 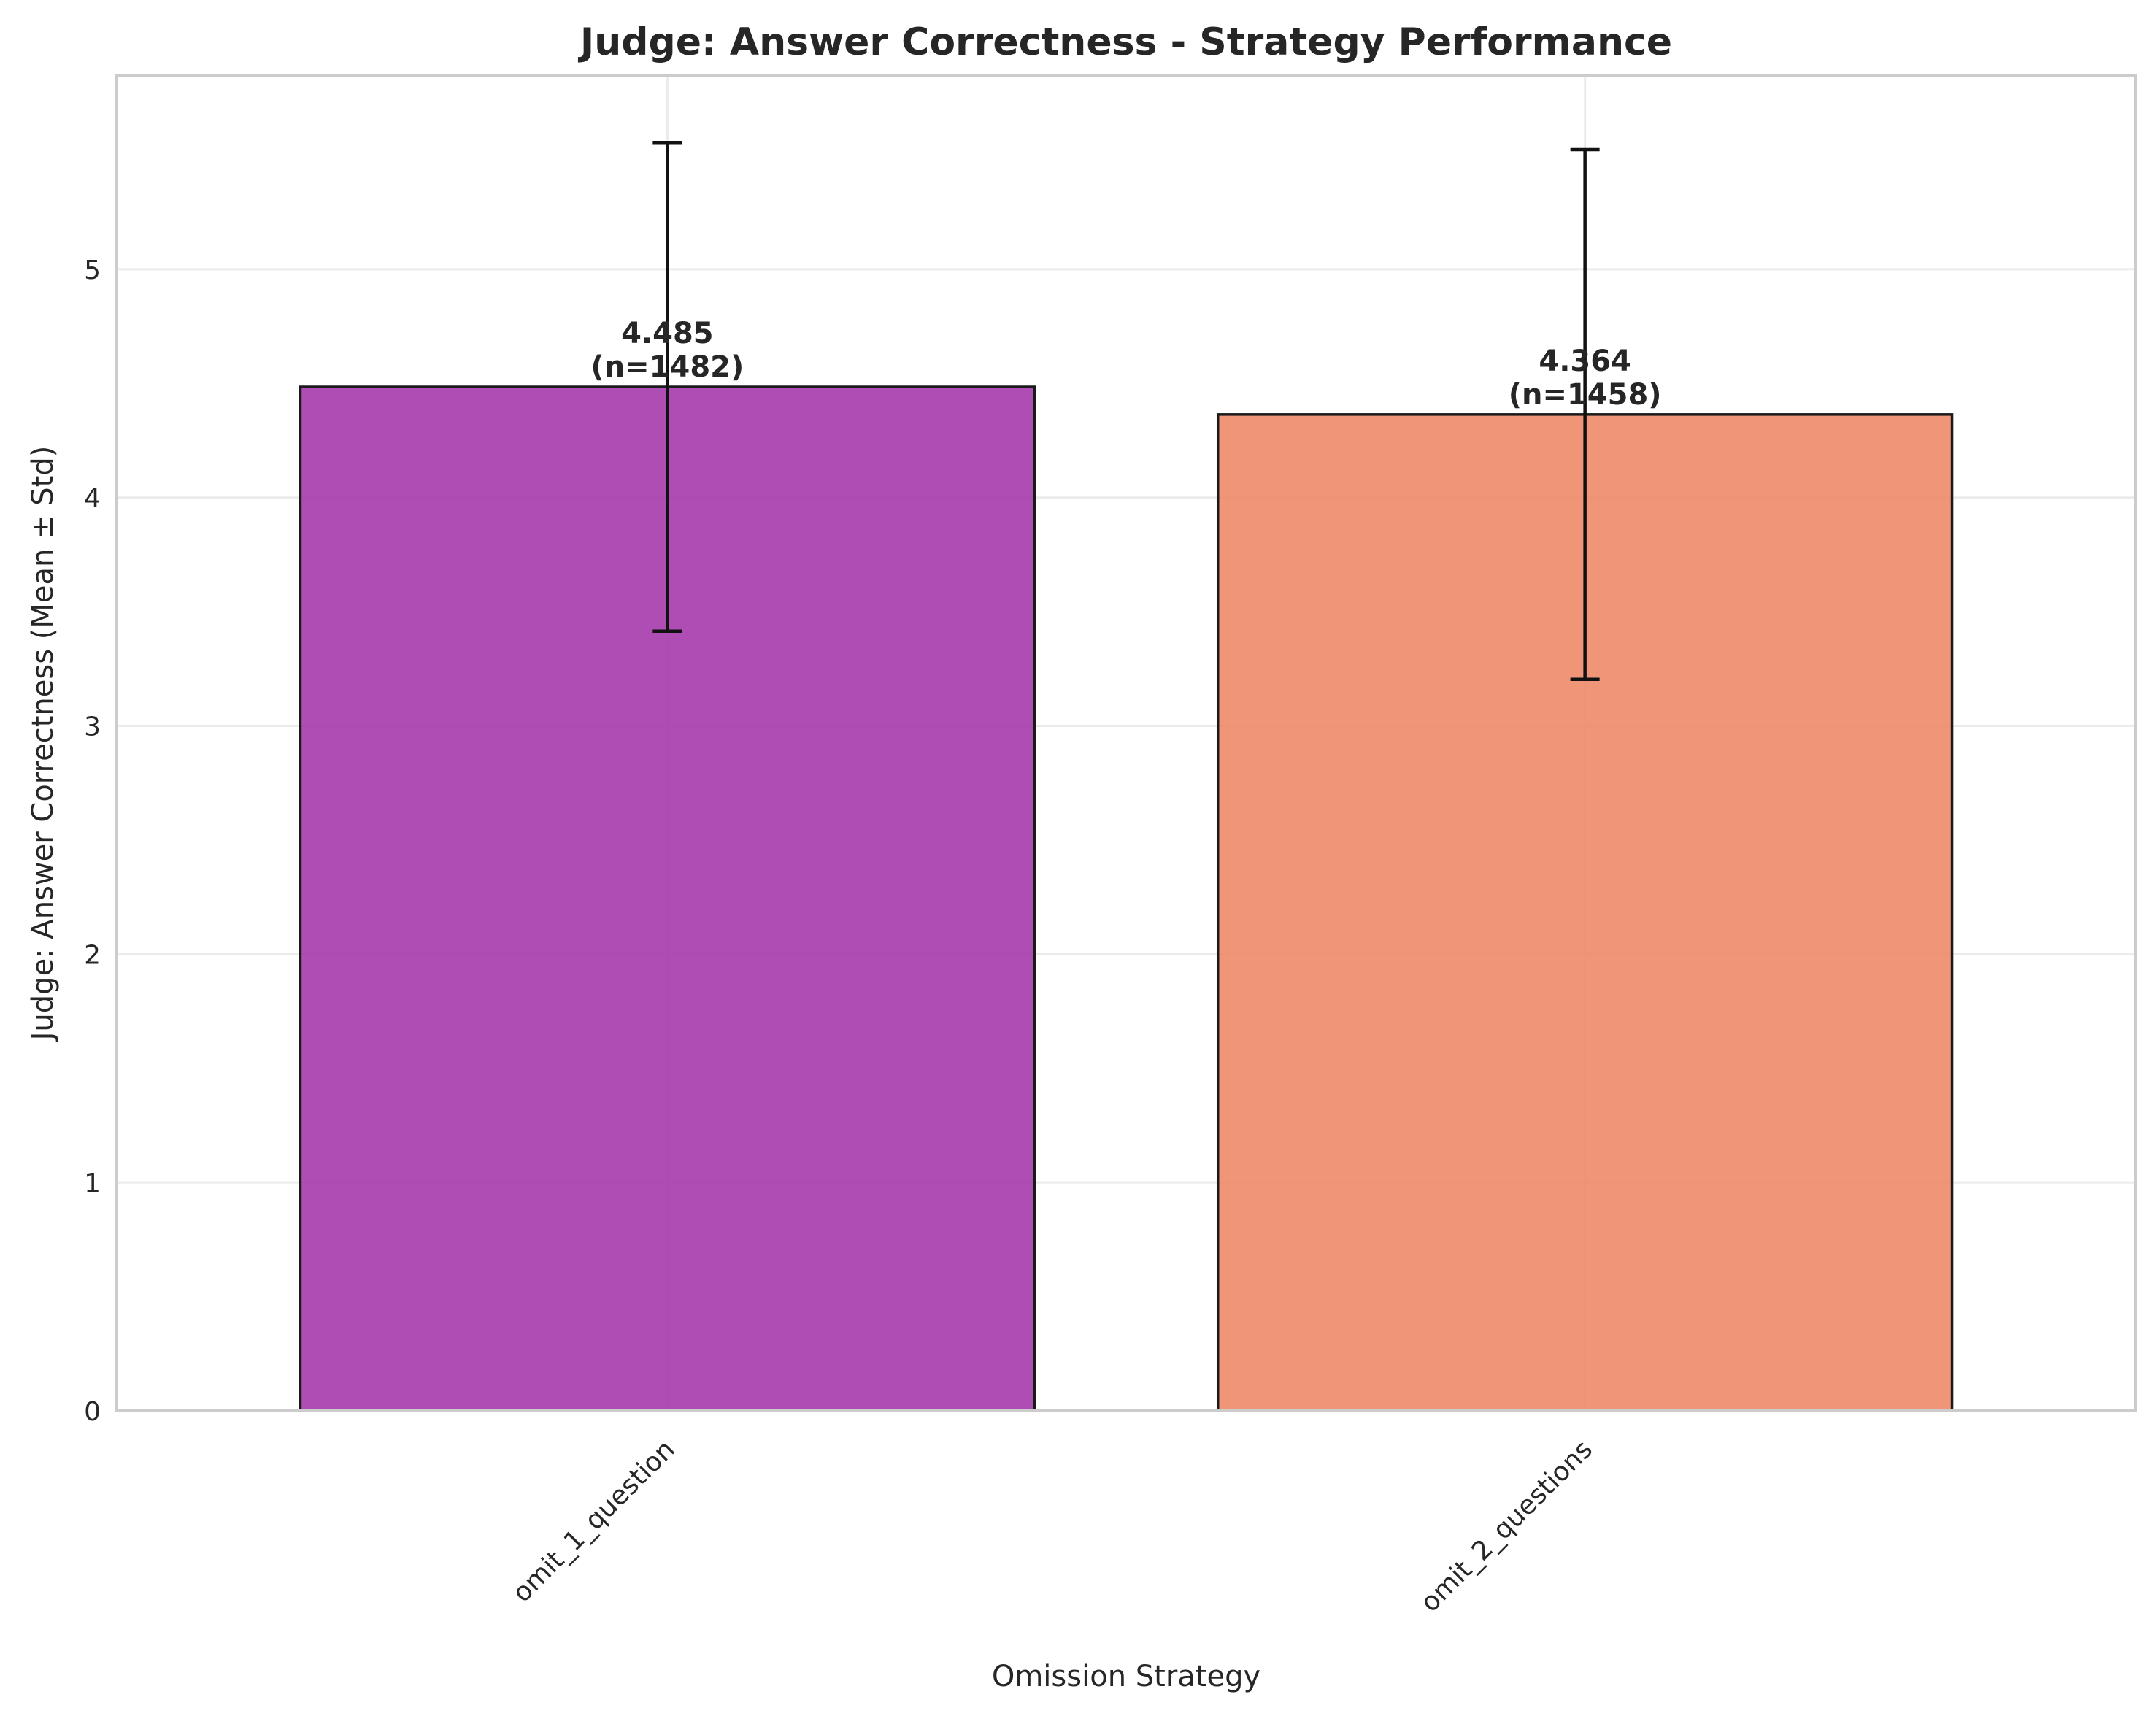 I want to click on data-label-n: (n=1482), so click(x=667, y=367).